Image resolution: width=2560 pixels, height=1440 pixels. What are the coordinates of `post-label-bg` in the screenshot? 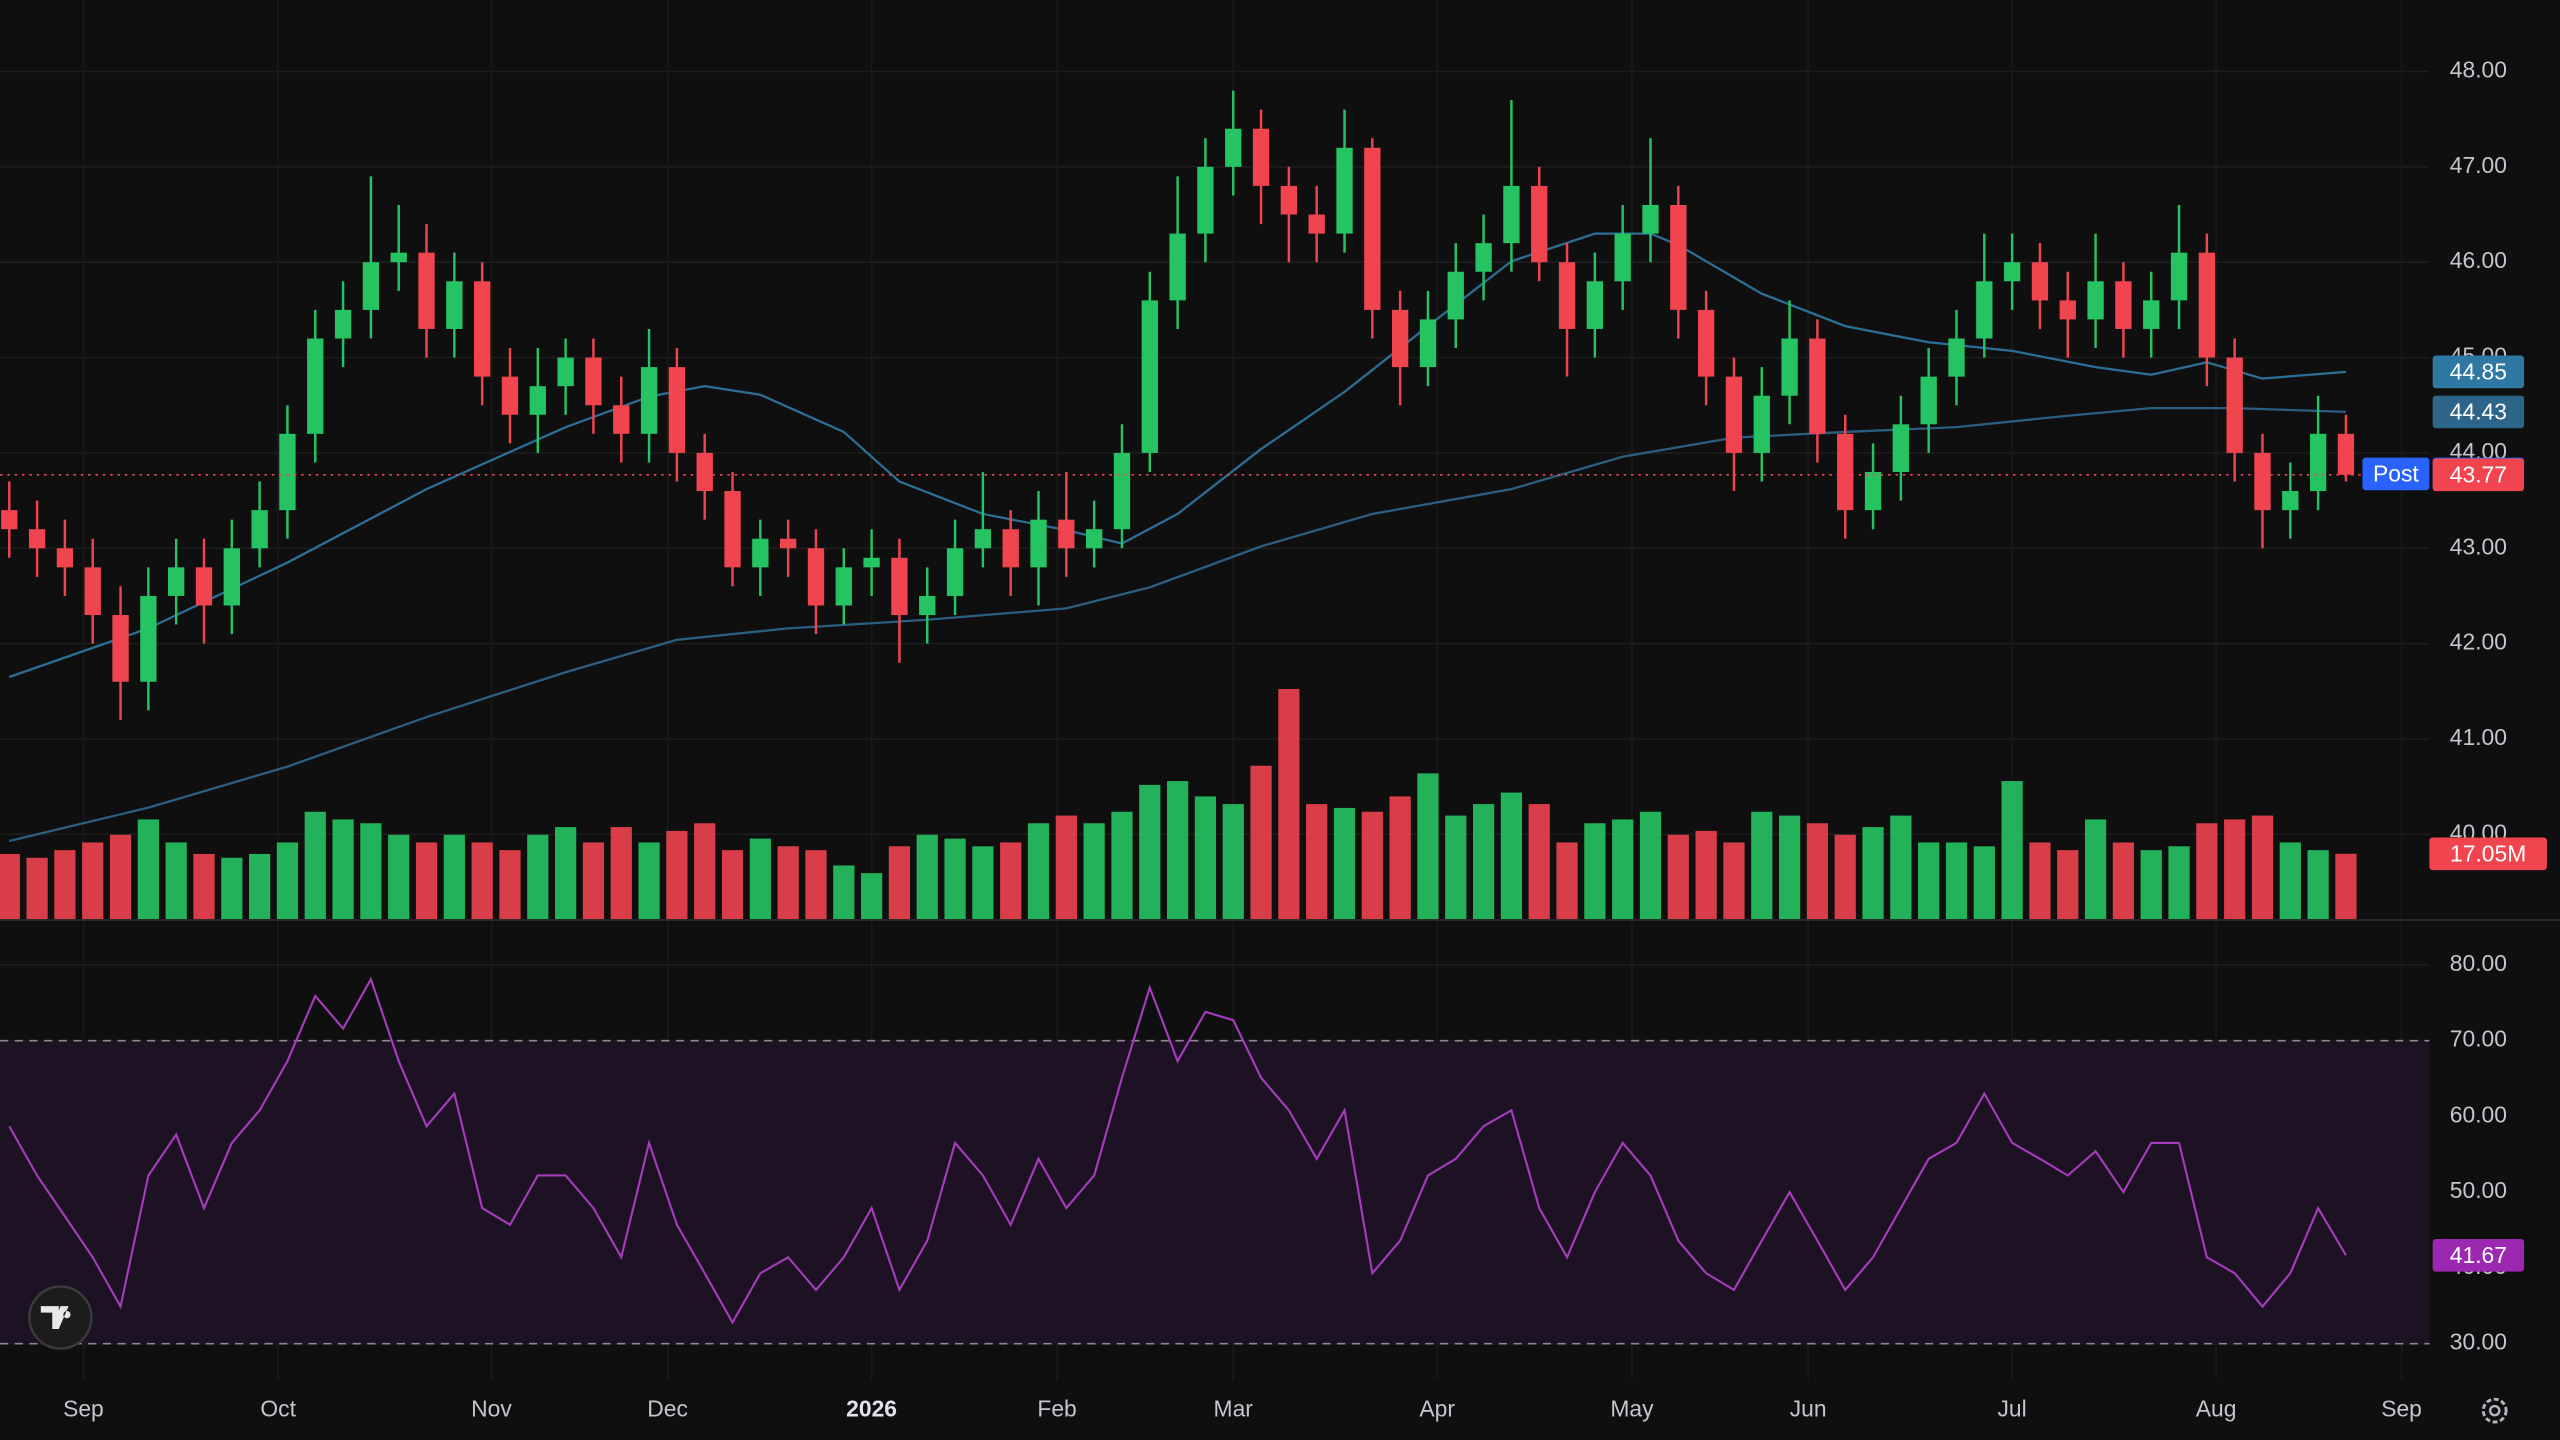 It's located at (2396, 474).